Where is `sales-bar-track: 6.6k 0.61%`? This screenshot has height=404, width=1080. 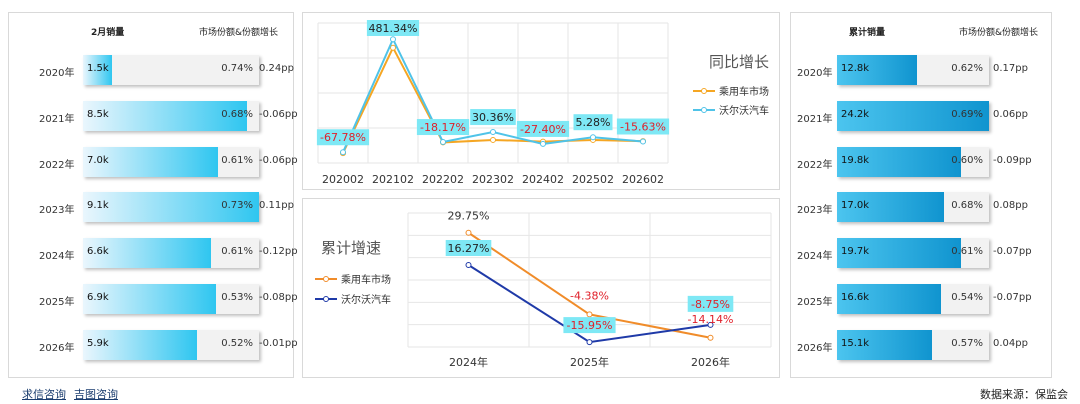 sales-bar-track: 6.6k 0.61% is located at coordinates (171, 253).